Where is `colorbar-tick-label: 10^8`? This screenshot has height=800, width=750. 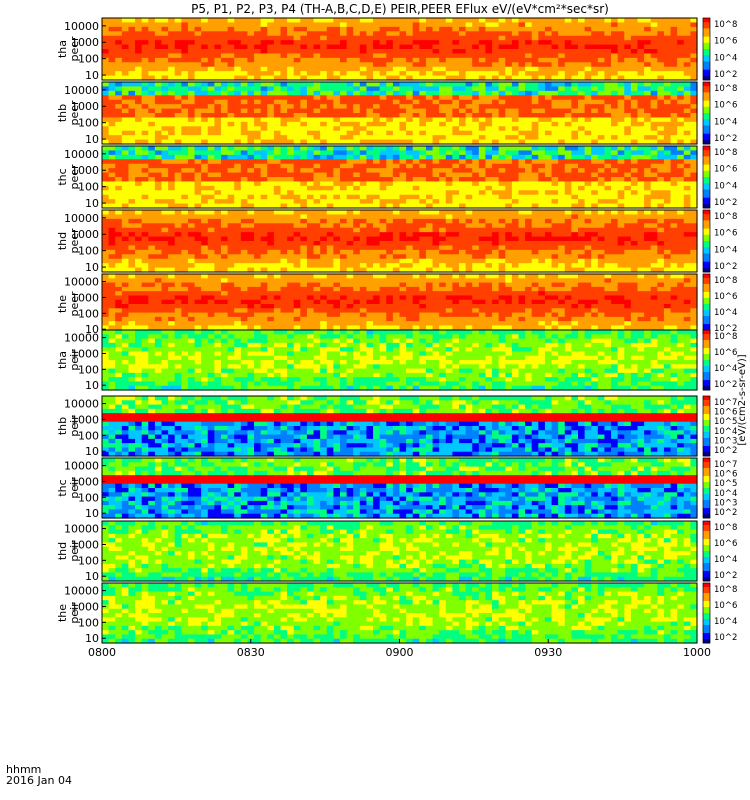 colorbar-tick-label: 10^8 is located at coordinates (725, 25).